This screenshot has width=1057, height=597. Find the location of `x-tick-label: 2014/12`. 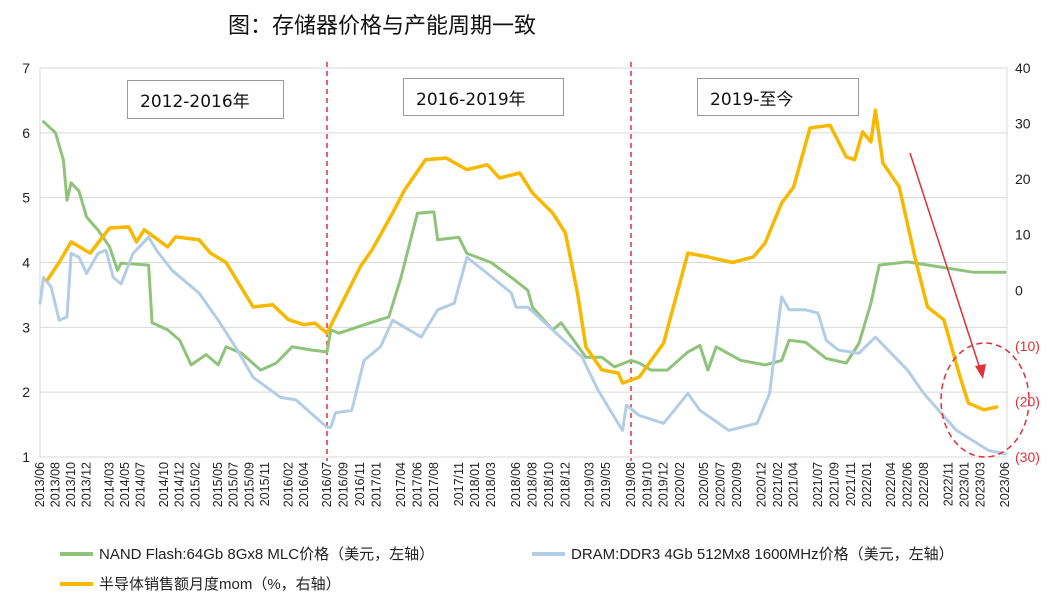

x-tick-label: 2014/12 is located at coordinates (180, 484).